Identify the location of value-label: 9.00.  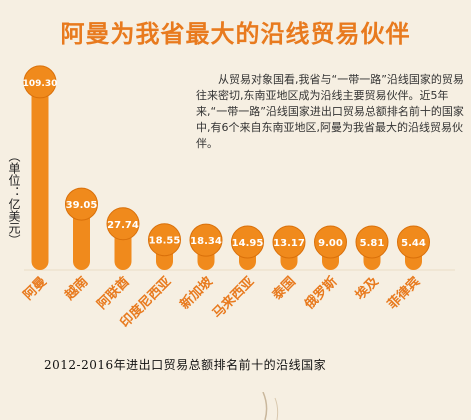
(330, 243).